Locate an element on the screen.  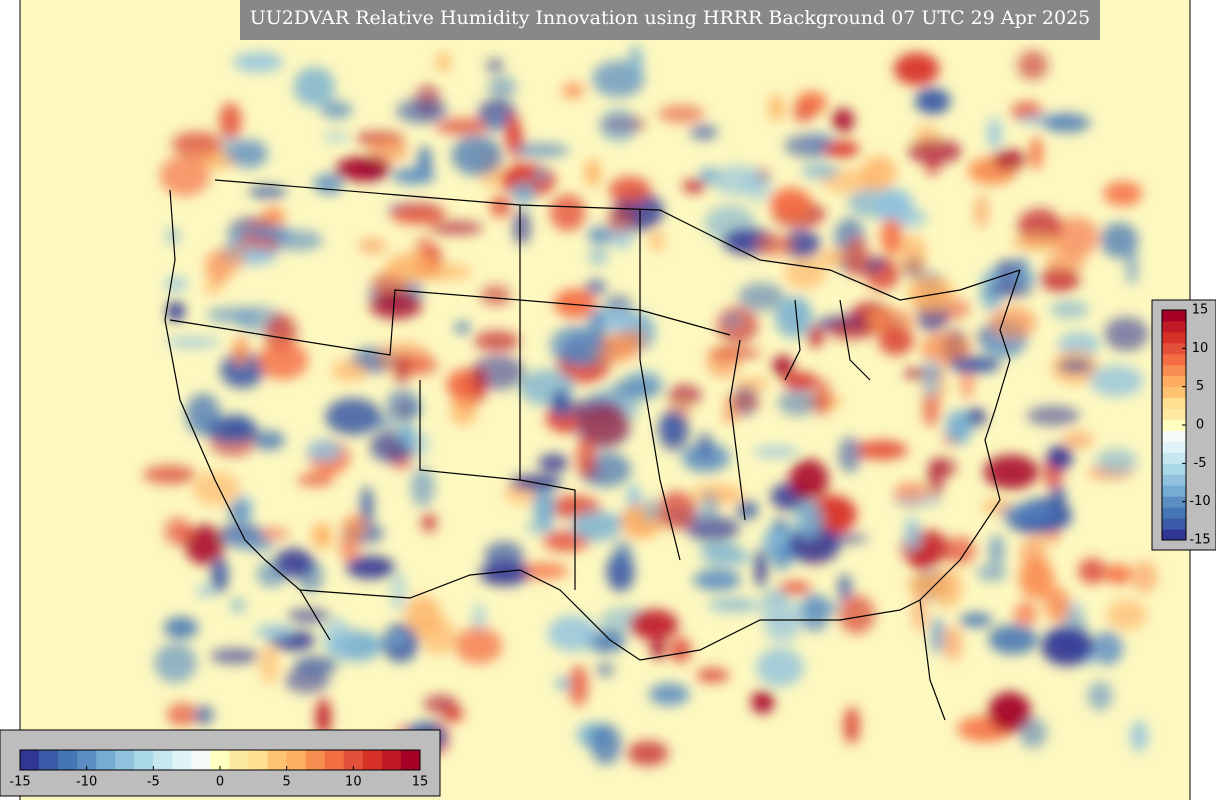
great-lakes is located at coordinates (827, 340).